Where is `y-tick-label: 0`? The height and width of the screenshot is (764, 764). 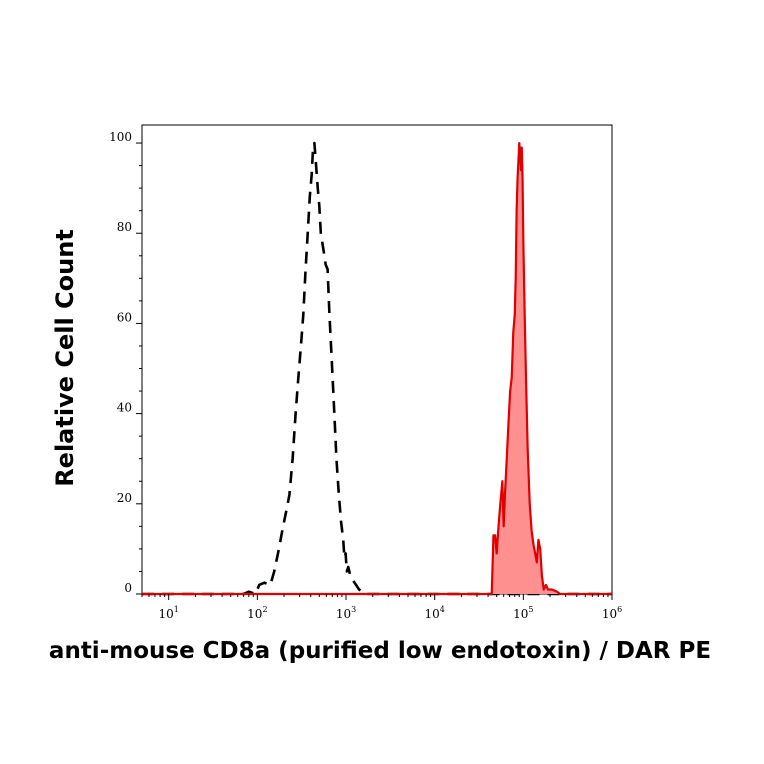 y-tick-label: 0 is located at coordinates (128, 588).